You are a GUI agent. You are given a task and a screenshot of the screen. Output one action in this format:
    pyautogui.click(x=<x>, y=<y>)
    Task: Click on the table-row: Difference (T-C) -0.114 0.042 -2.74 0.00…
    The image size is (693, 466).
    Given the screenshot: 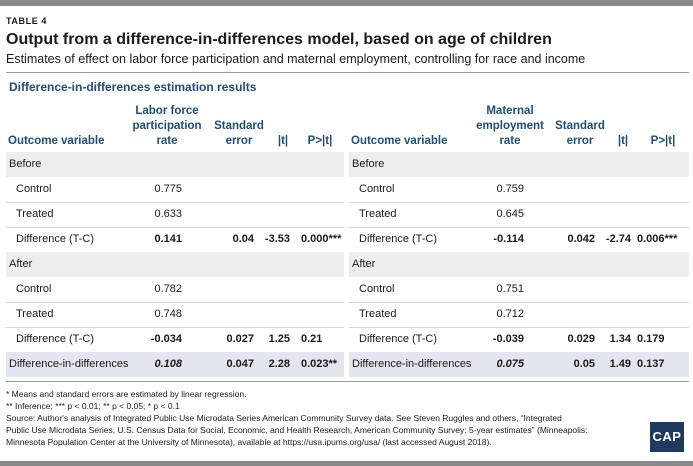 What is the action you would take?
    pyautogui.click(x=518, y=239)
    